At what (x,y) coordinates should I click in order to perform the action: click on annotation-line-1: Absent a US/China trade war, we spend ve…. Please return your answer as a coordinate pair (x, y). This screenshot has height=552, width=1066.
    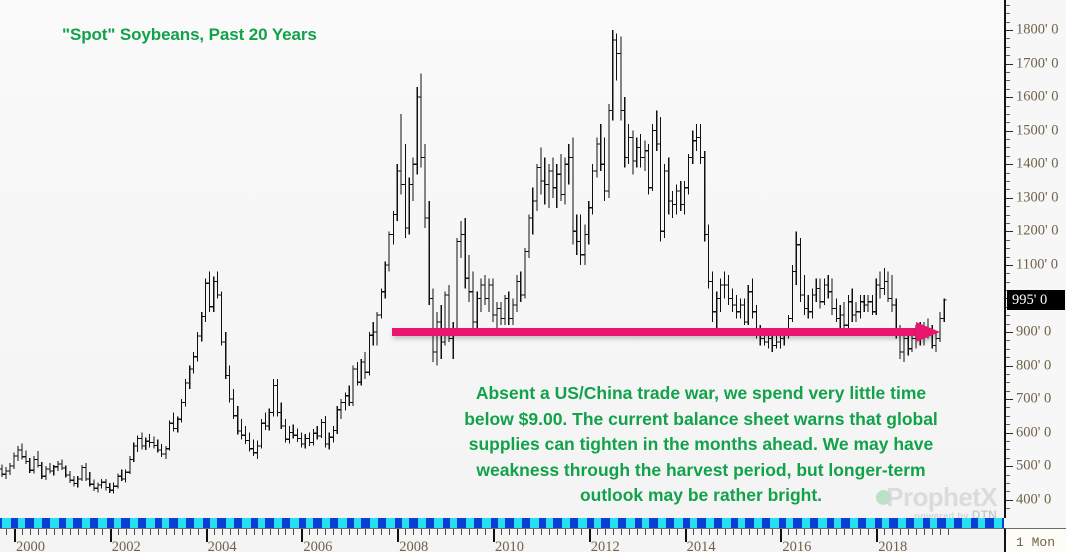
    Looking at the image, I should click on (701, 393).